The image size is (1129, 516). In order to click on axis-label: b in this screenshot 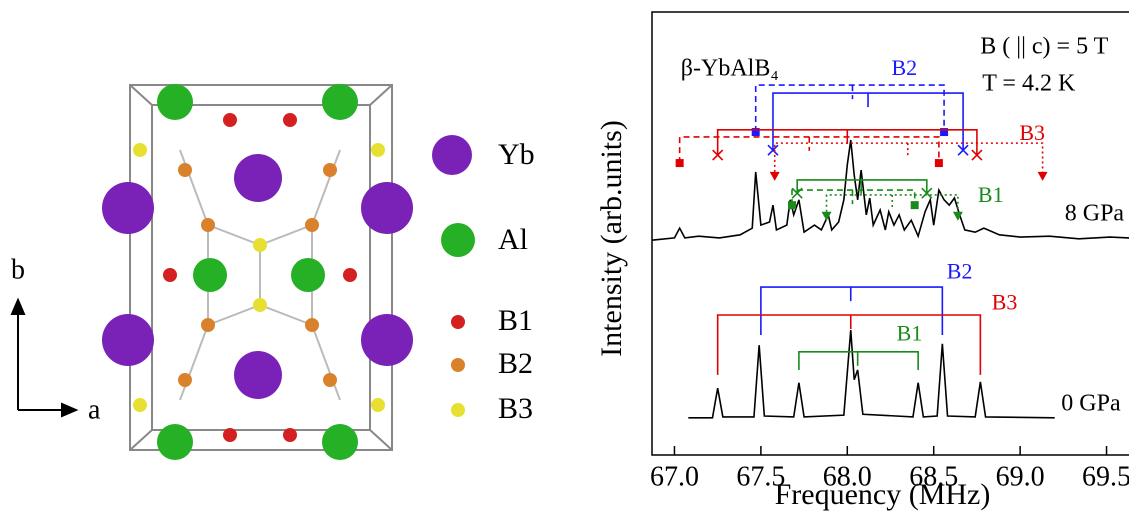, I will do `click(18, 269)`.